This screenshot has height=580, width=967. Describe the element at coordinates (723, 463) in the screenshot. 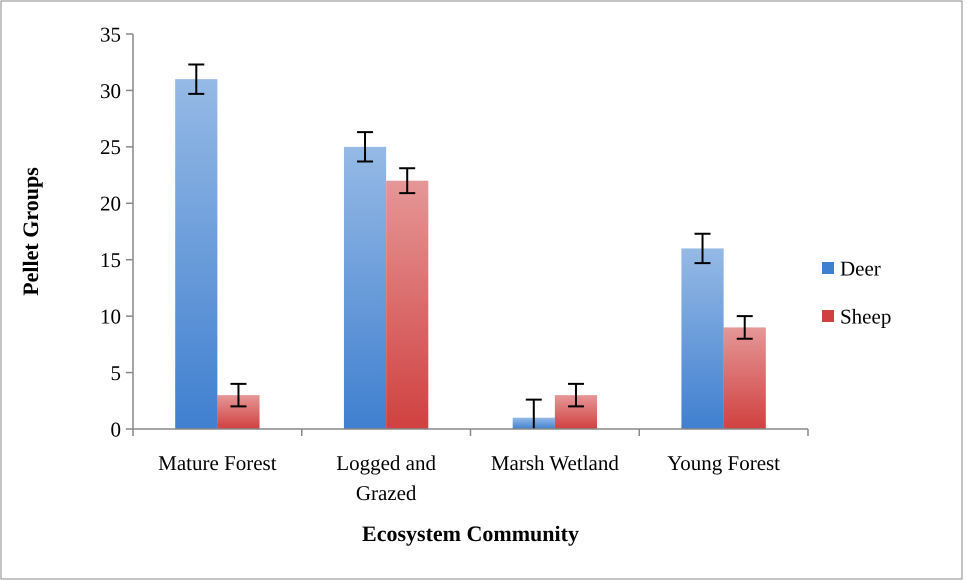

I see `x-tick-label: Young Forest` at that location.